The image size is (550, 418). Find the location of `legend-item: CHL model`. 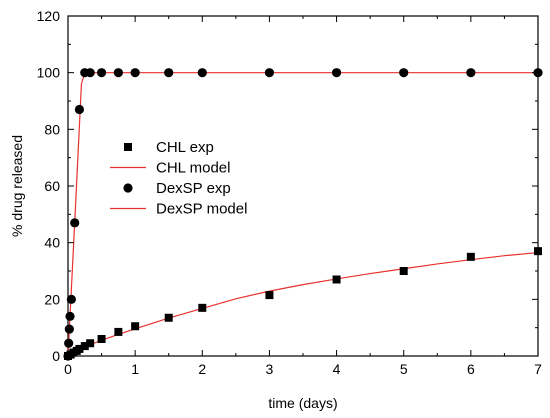

legend-item: CHL model is located at coordinates (170, 168).